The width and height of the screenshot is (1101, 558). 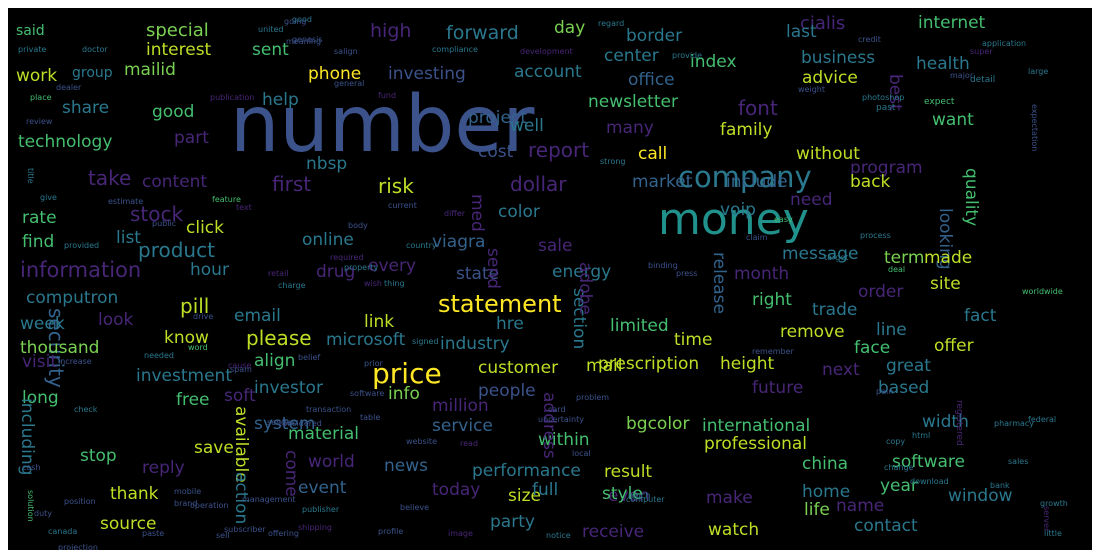 What do you see at coordinates (663, 265) in the screenshot?
I see `cloud-word: binding` at bounding box center [663, 265].